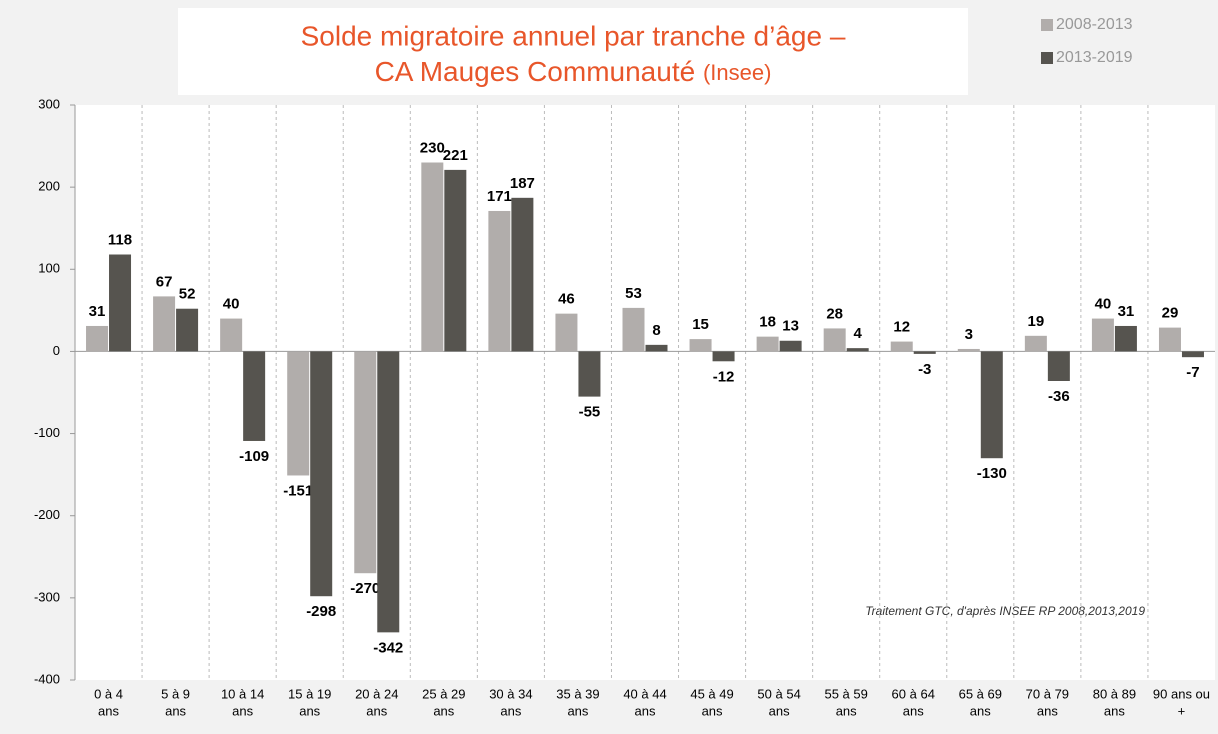 This screenshot has width=1218, height=734. Describe the element at coordinates (388, 647) in the screenshot. I see `data-label: -342` at that location.